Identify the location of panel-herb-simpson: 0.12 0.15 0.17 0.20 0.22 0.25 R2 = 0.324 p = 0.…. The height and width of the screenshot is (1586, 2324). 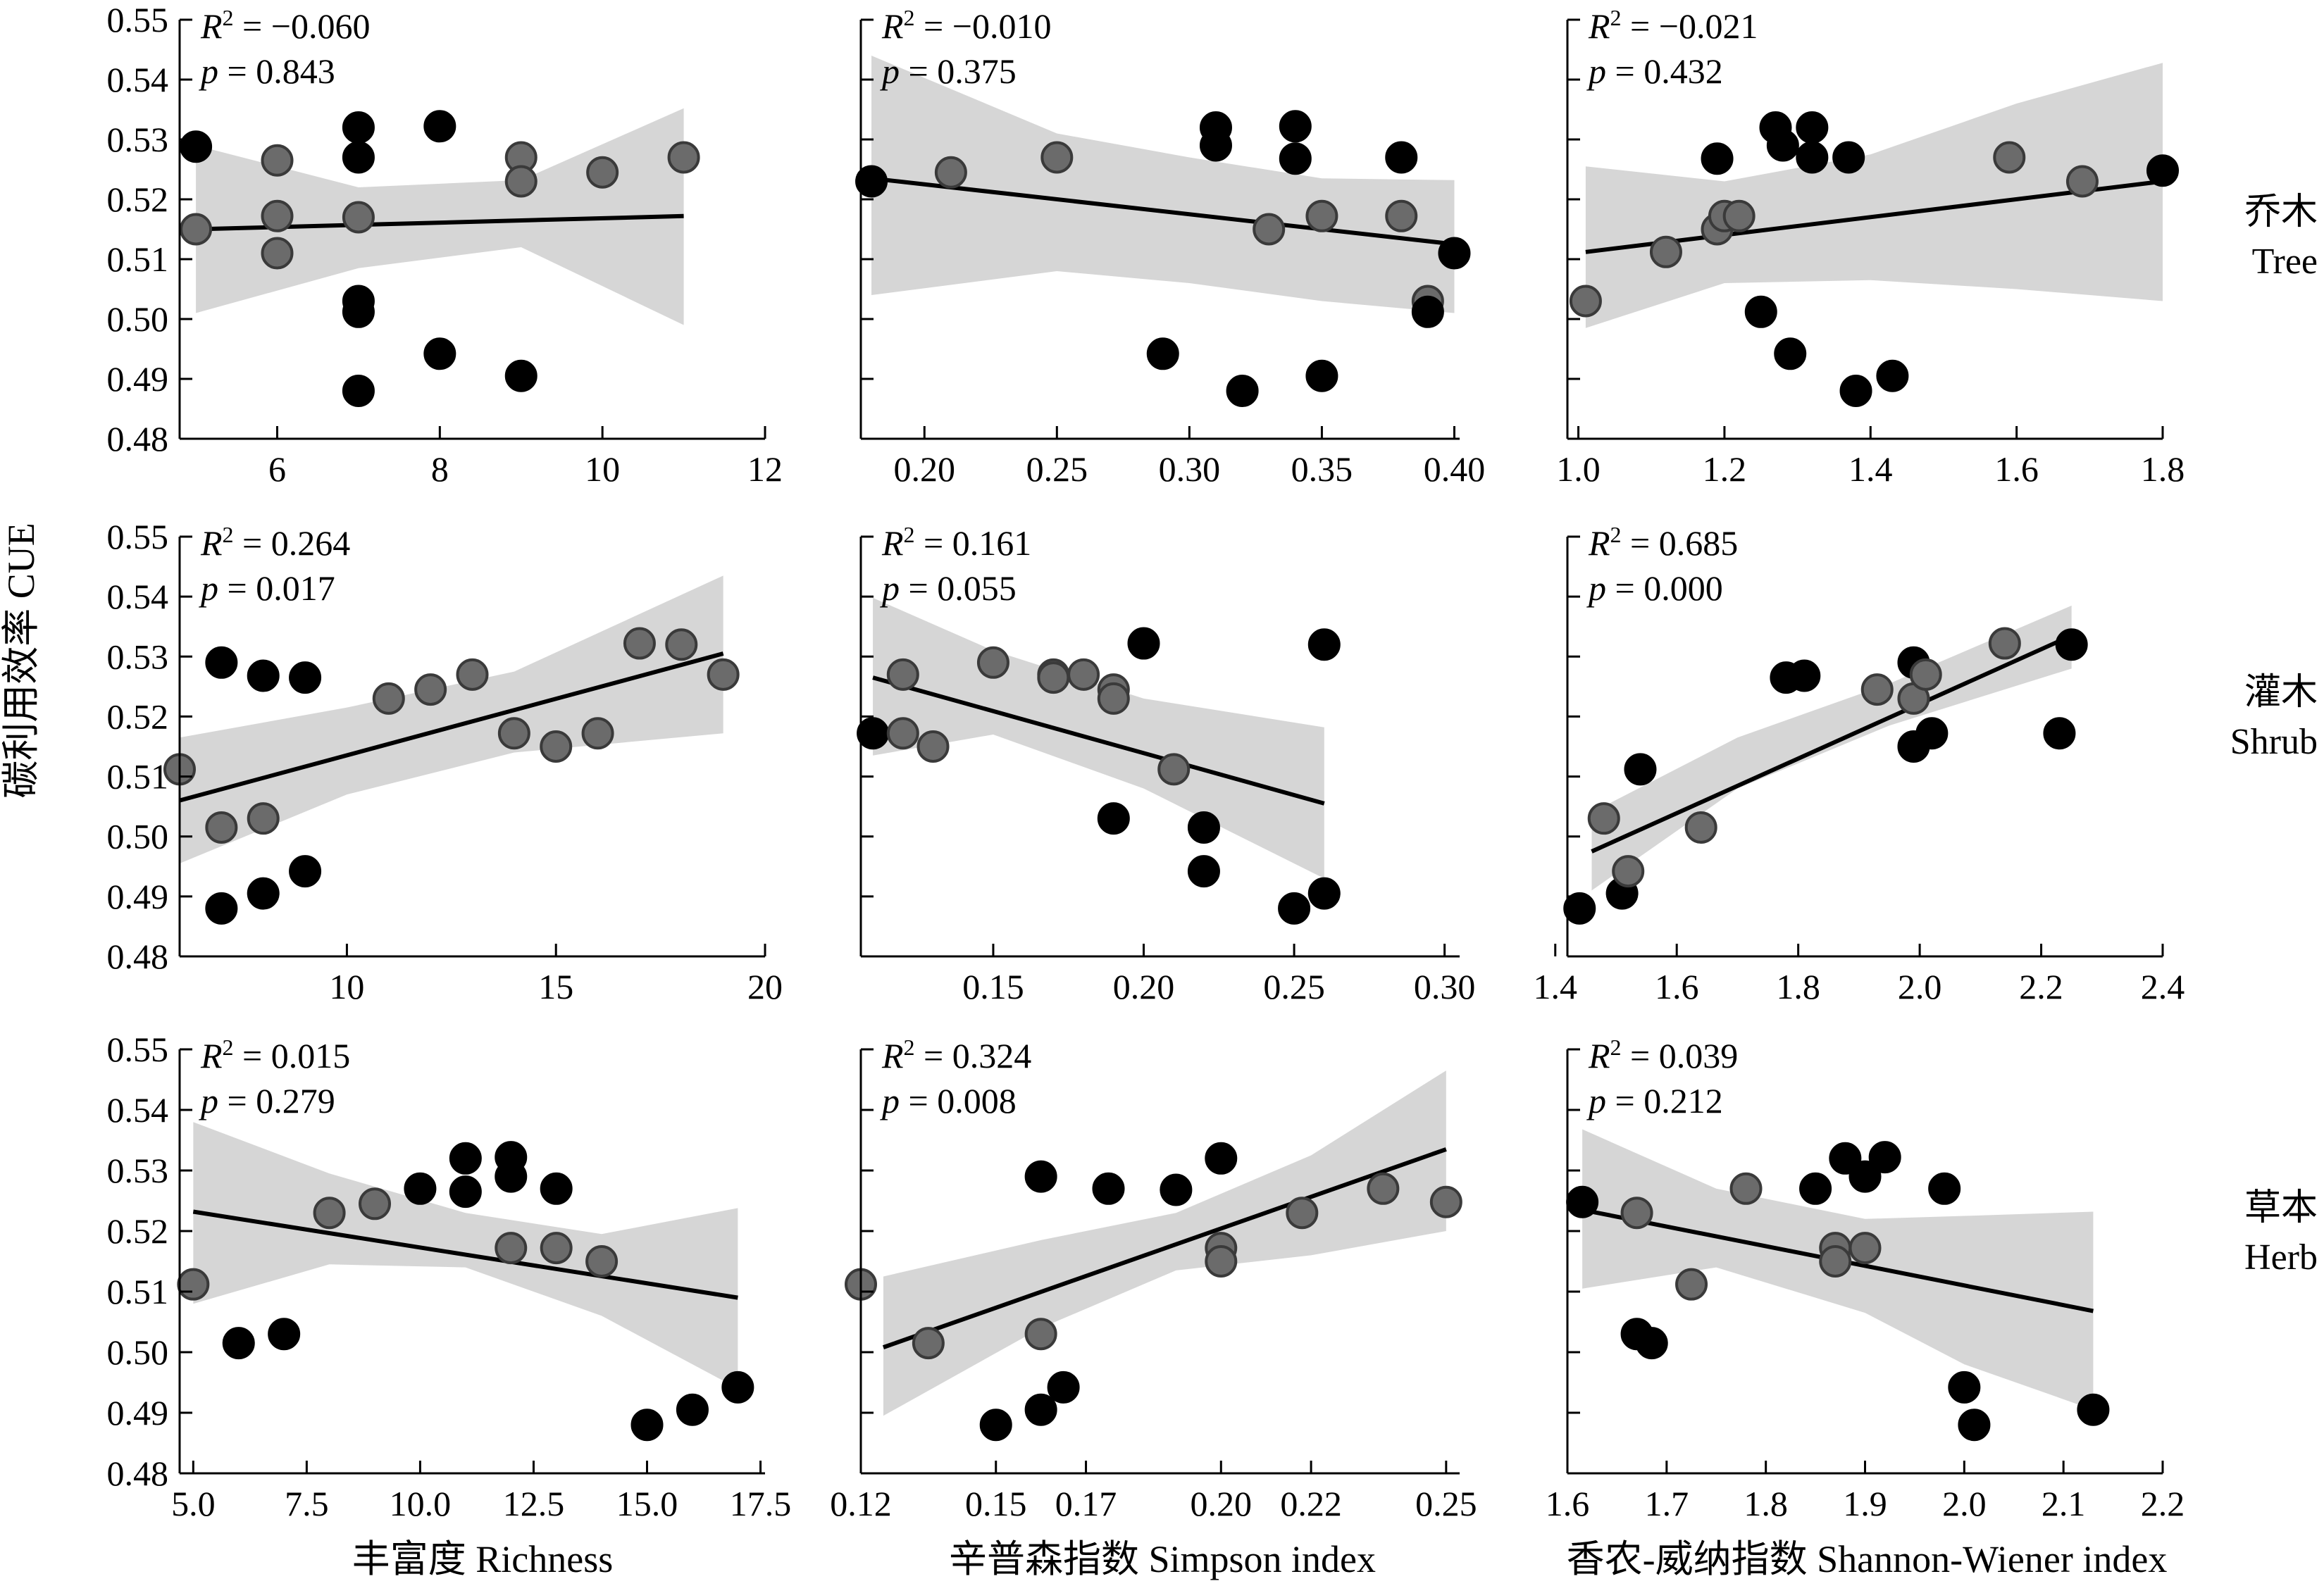
(1153, 1279).